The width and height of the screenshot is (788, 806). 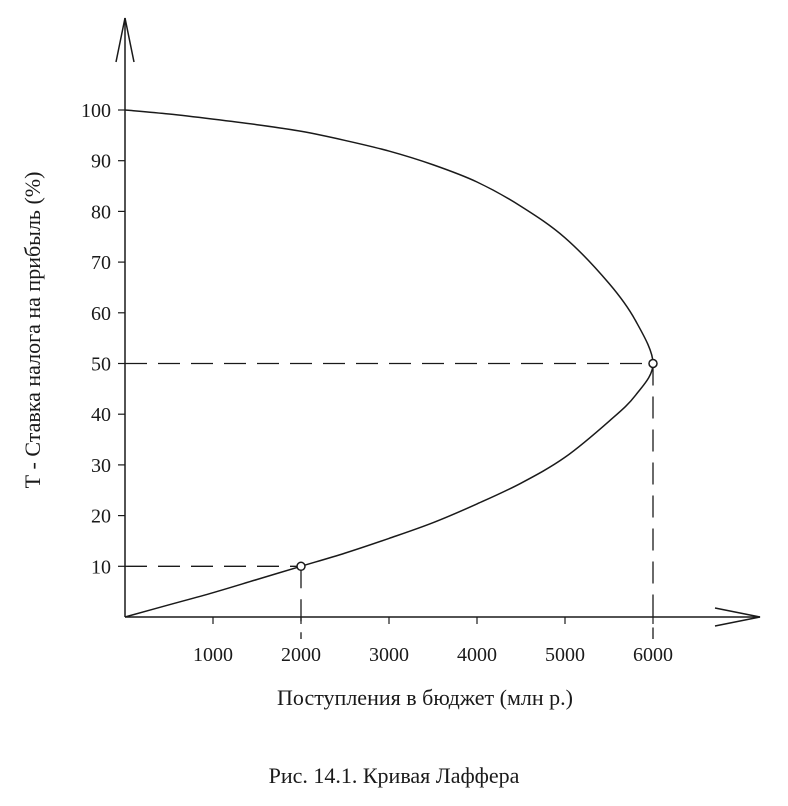 What do you see at coordinates (301, 655) in the screenshot?
I see `x-tick-label: 2000` at bounding box center [301, 655].